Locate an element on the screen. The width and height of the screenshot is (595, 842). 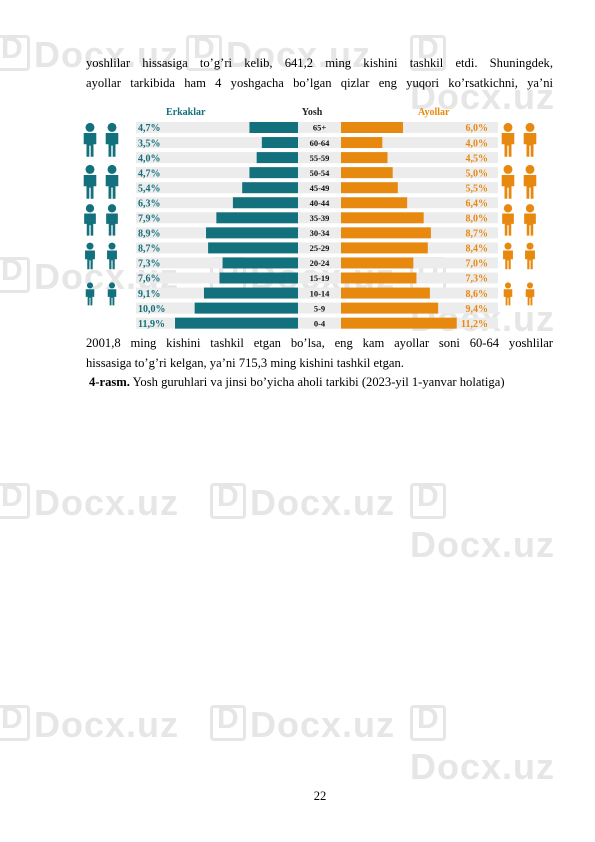
male-data-label: 8,9% is located at coordinates (149, 234).